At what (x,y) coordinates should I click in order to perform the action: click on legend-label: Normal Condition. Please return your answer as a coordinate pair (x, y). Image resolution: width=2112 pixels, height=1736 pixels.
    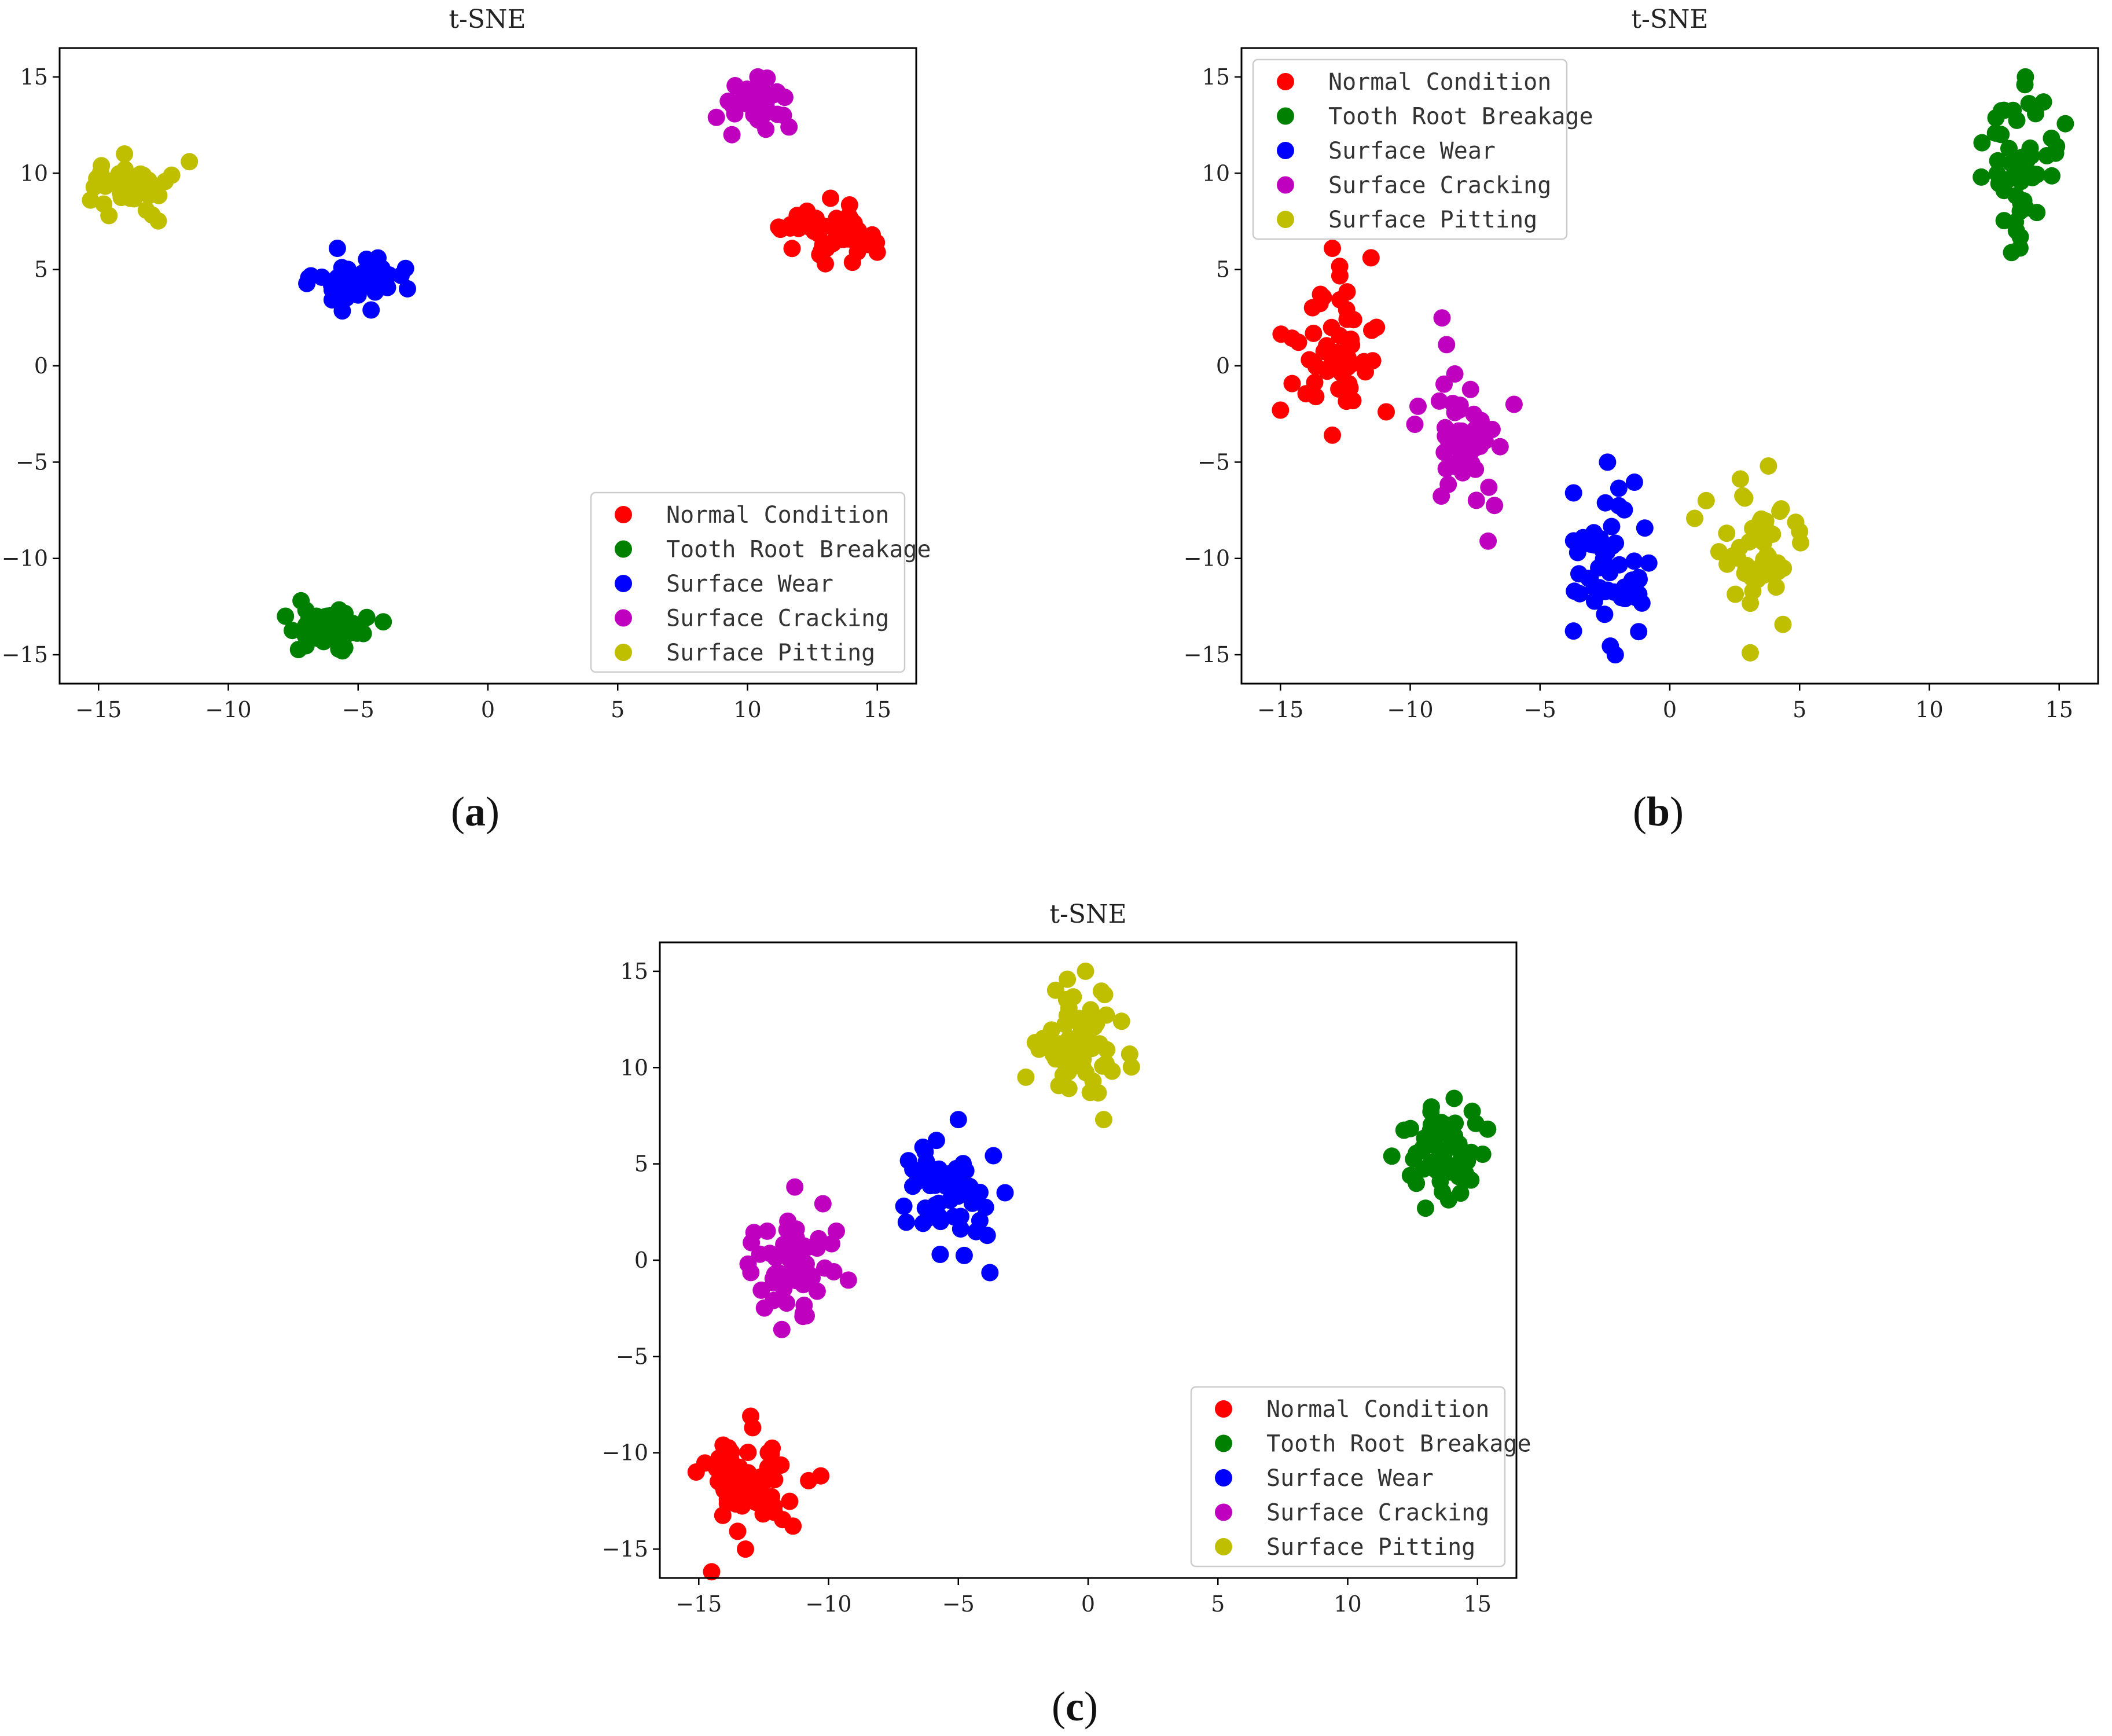
    Looking at the image, I should click on (1439, 82).